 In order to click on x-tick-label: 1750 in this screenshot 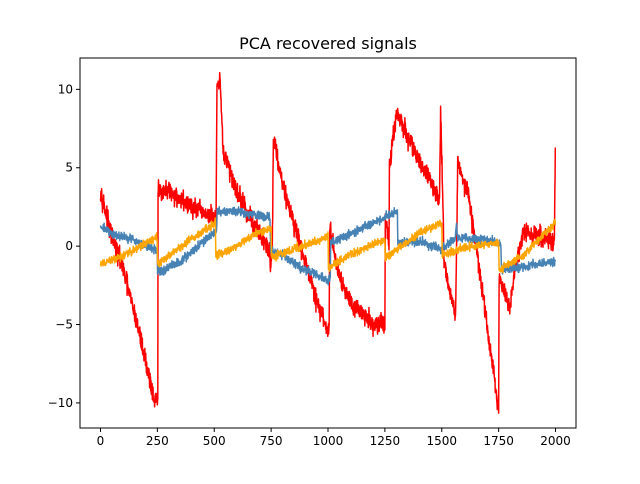, I will do `click(498, 441)`.